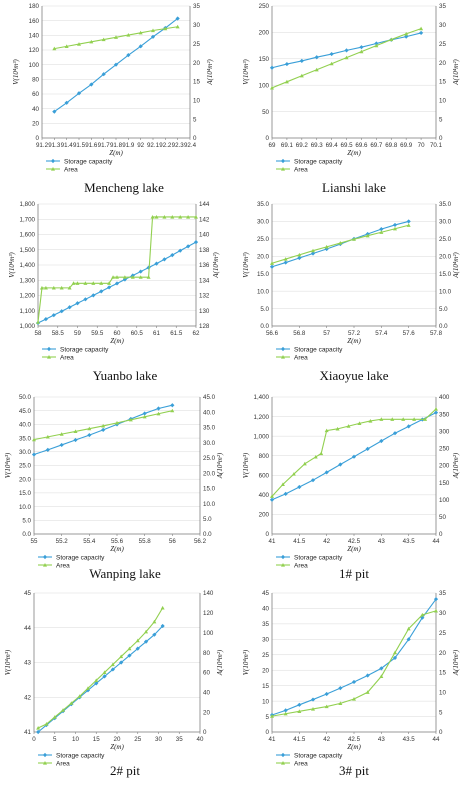 The height and width of the screenshot is (785, 474). Describe the element at coordinates (67, 145) in the screenshot. I see `x-tick-label: 91.4` at that location.